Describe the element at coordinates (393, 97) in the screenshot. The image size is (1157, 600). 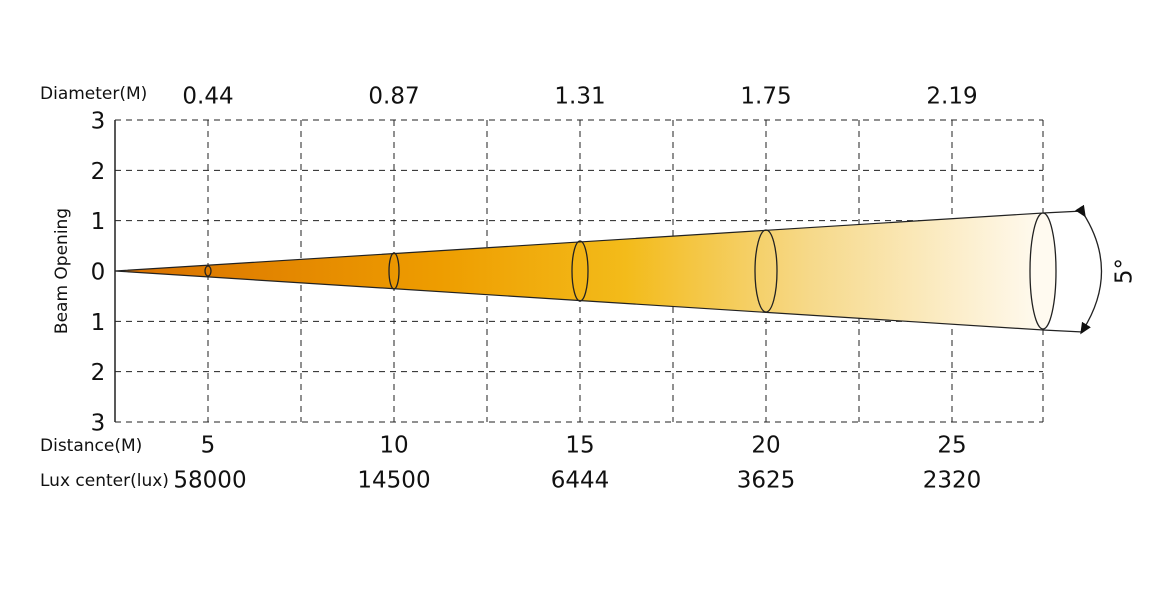
I see `diameter-value: 0.87` at that location.